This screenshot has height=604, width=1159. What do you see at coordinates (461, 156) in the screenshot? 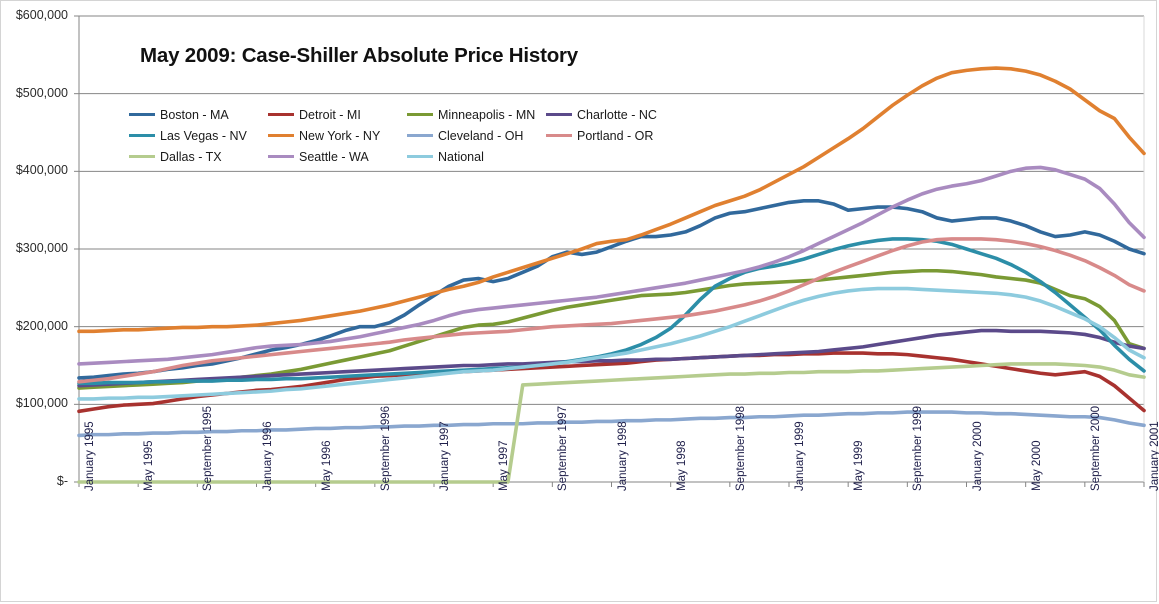
I see `legend-label: National` at bounding box center [461, 156].